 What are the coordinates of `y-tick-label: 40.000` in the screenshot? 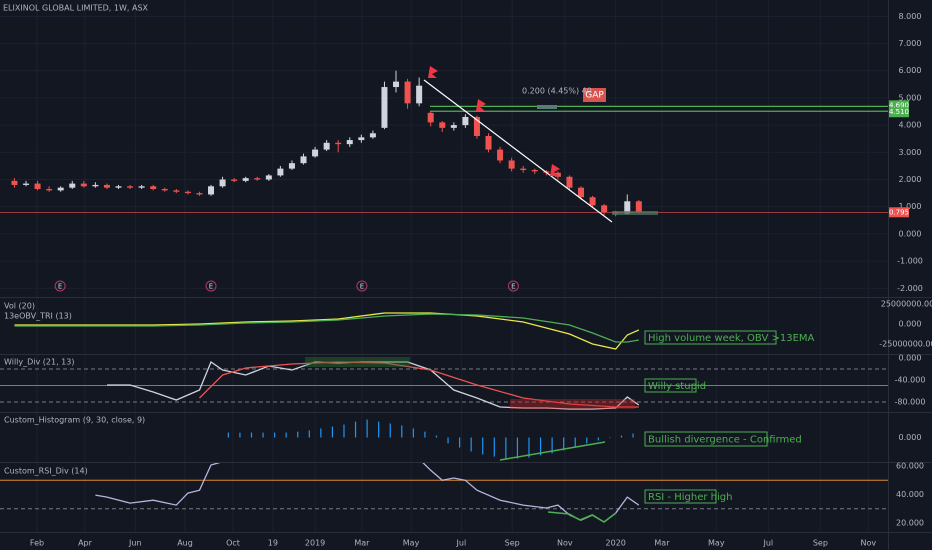 It's located at (910, 494).